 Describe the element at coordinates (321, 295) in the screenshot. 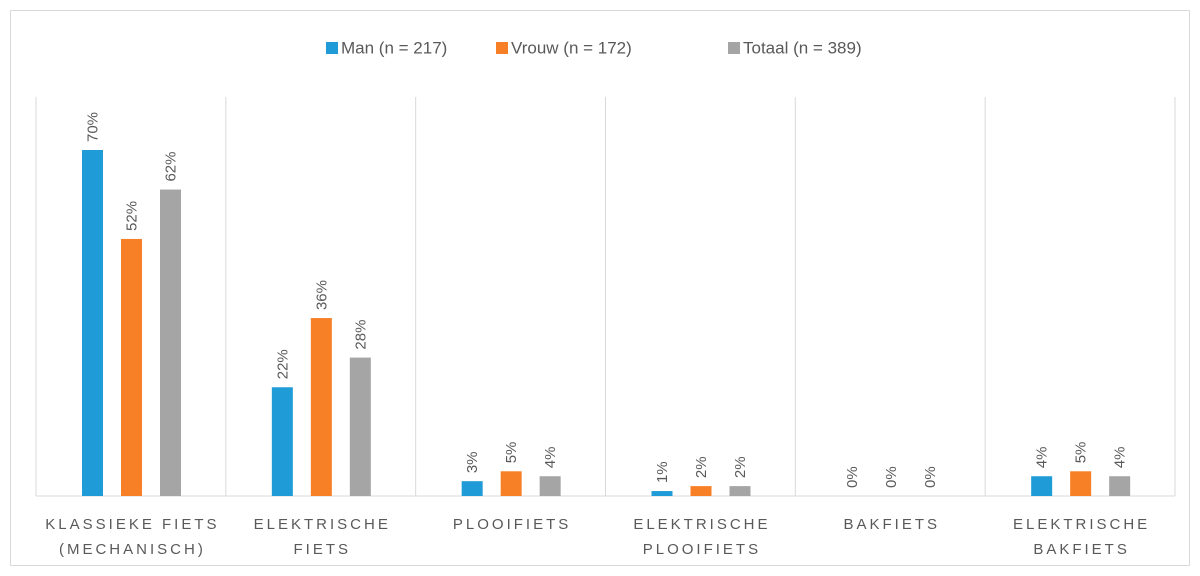

I see `data-label: 36%` at that location.